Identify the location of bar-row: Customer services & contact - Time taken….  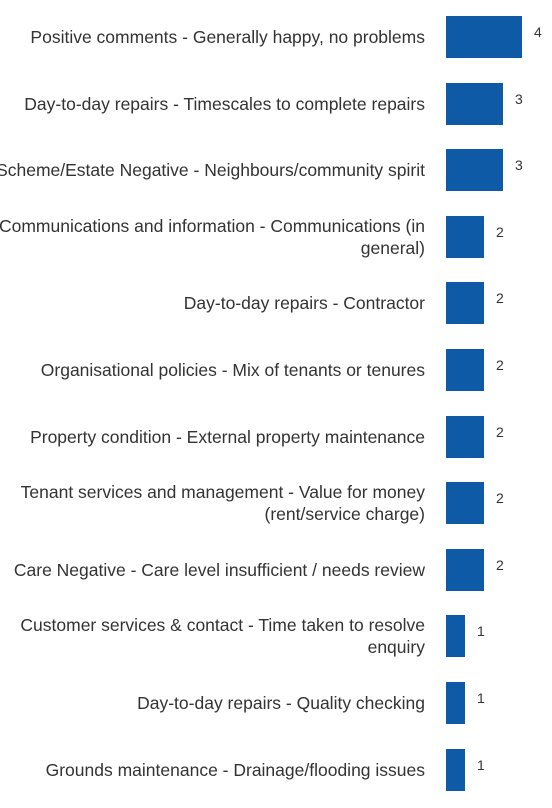
(276, 636).